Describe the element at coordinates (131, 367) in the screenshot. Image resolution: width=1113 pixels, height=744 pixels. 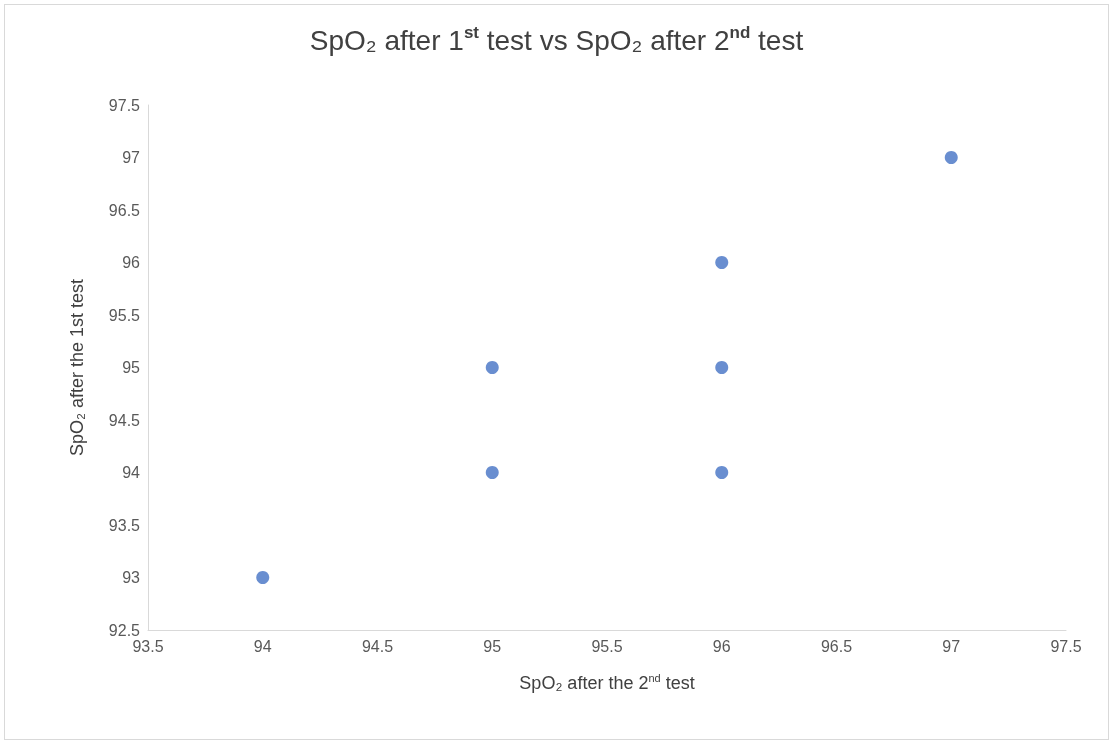
I see `y-tick-label: 95` at that location.